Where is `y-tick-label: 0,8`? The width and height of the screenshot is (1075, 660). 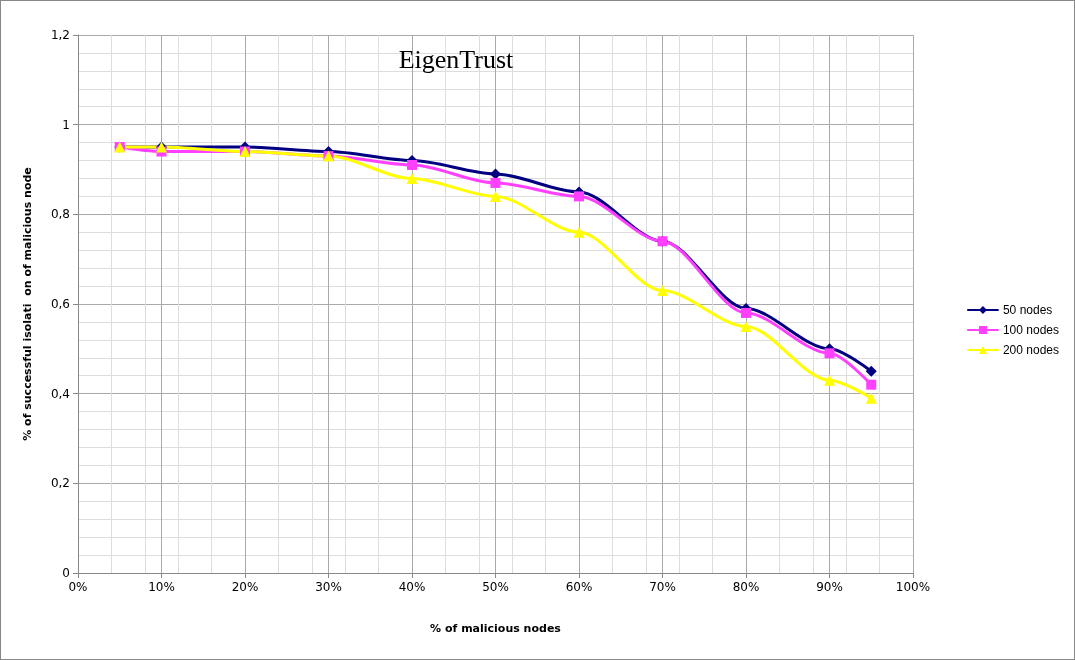 y-tick-label: 0,8 is located at coordinates (60, 214).